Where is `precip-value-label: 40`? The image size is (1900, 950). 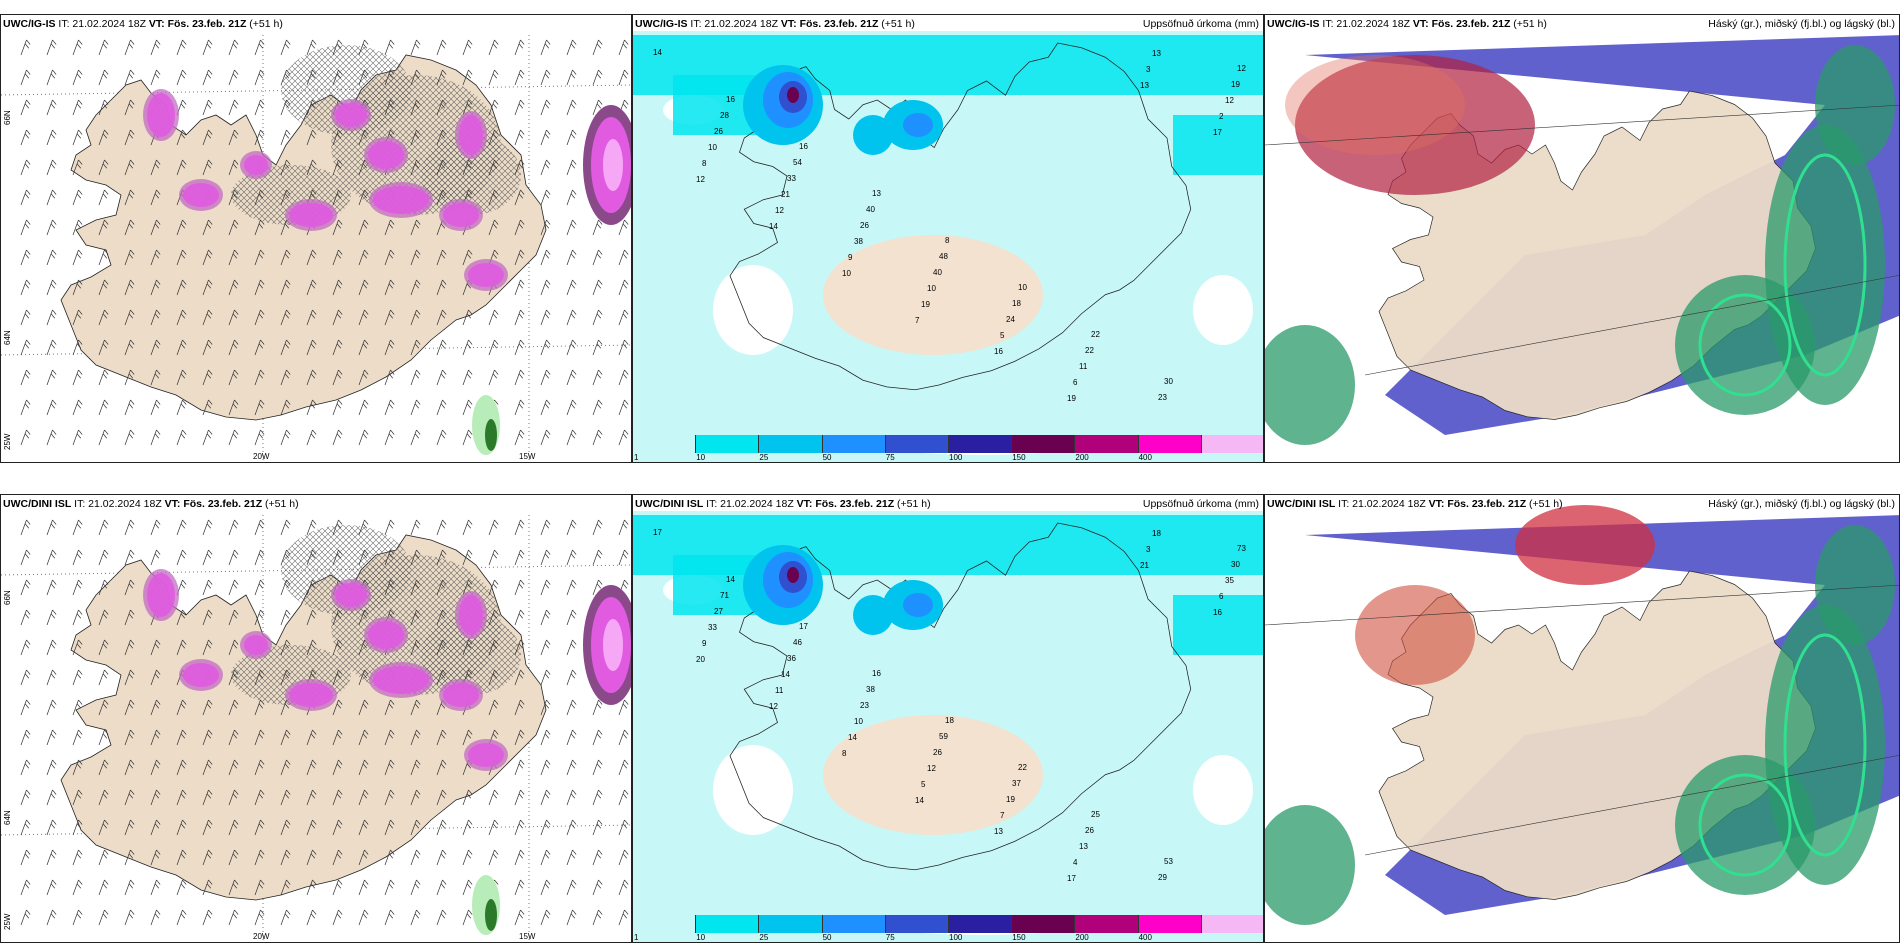 precip-value-label: 40 is located at coordinates (937, 272).